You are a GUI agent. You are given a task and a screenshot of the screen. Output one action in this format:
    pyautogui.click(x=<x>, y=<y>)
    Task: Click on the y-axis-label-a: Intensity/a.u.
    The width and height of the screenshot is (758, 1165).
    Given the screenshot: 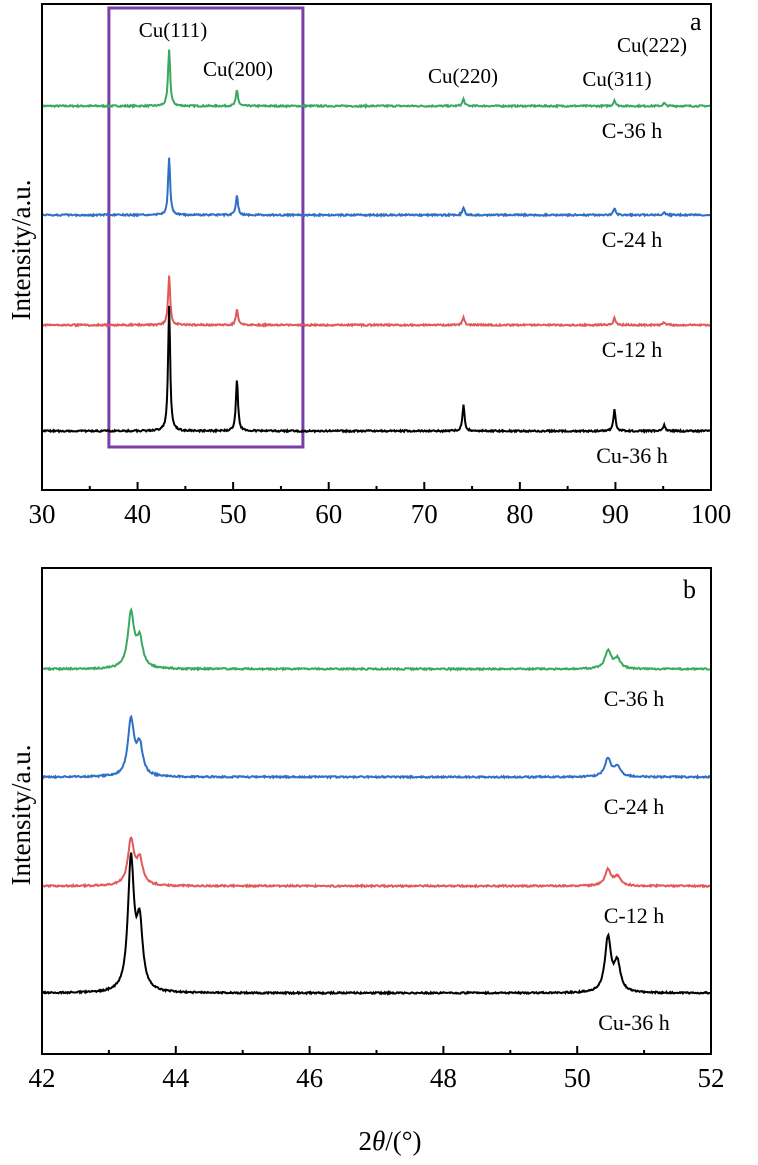 What is the action you would take?
    pyautogui.click(x=21, y=250)
    